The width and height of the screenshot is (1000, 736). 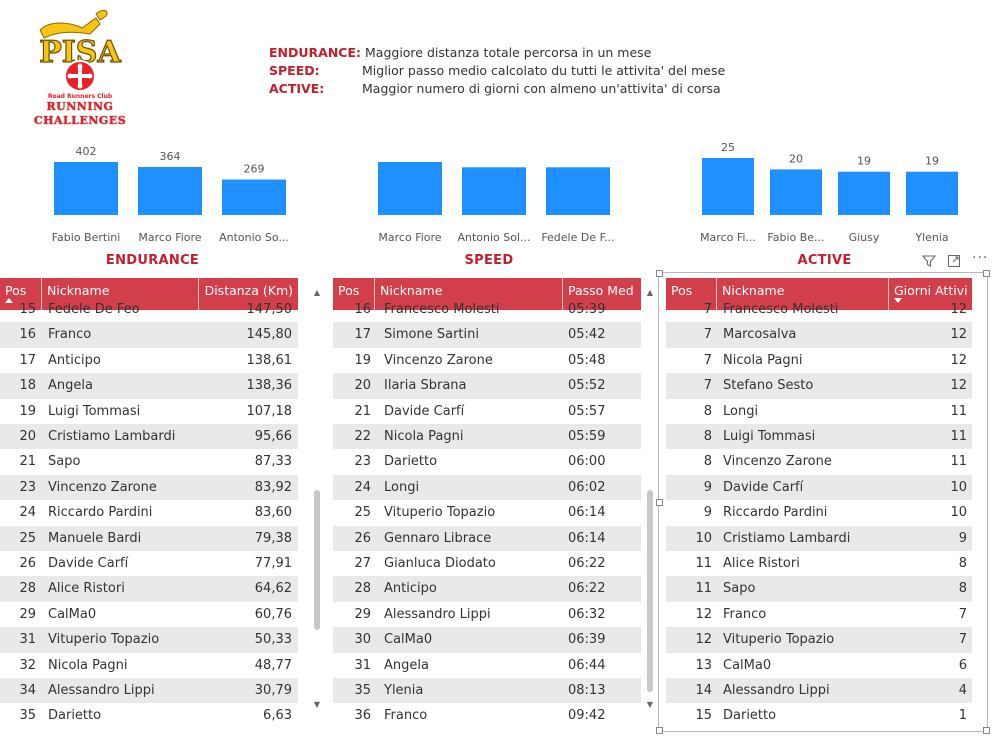 What do you see at coordinates (248, 294) in the screenshot?
I see `column-header-distanza-km: Distanza (Km)` at bounding box center [248, 294].